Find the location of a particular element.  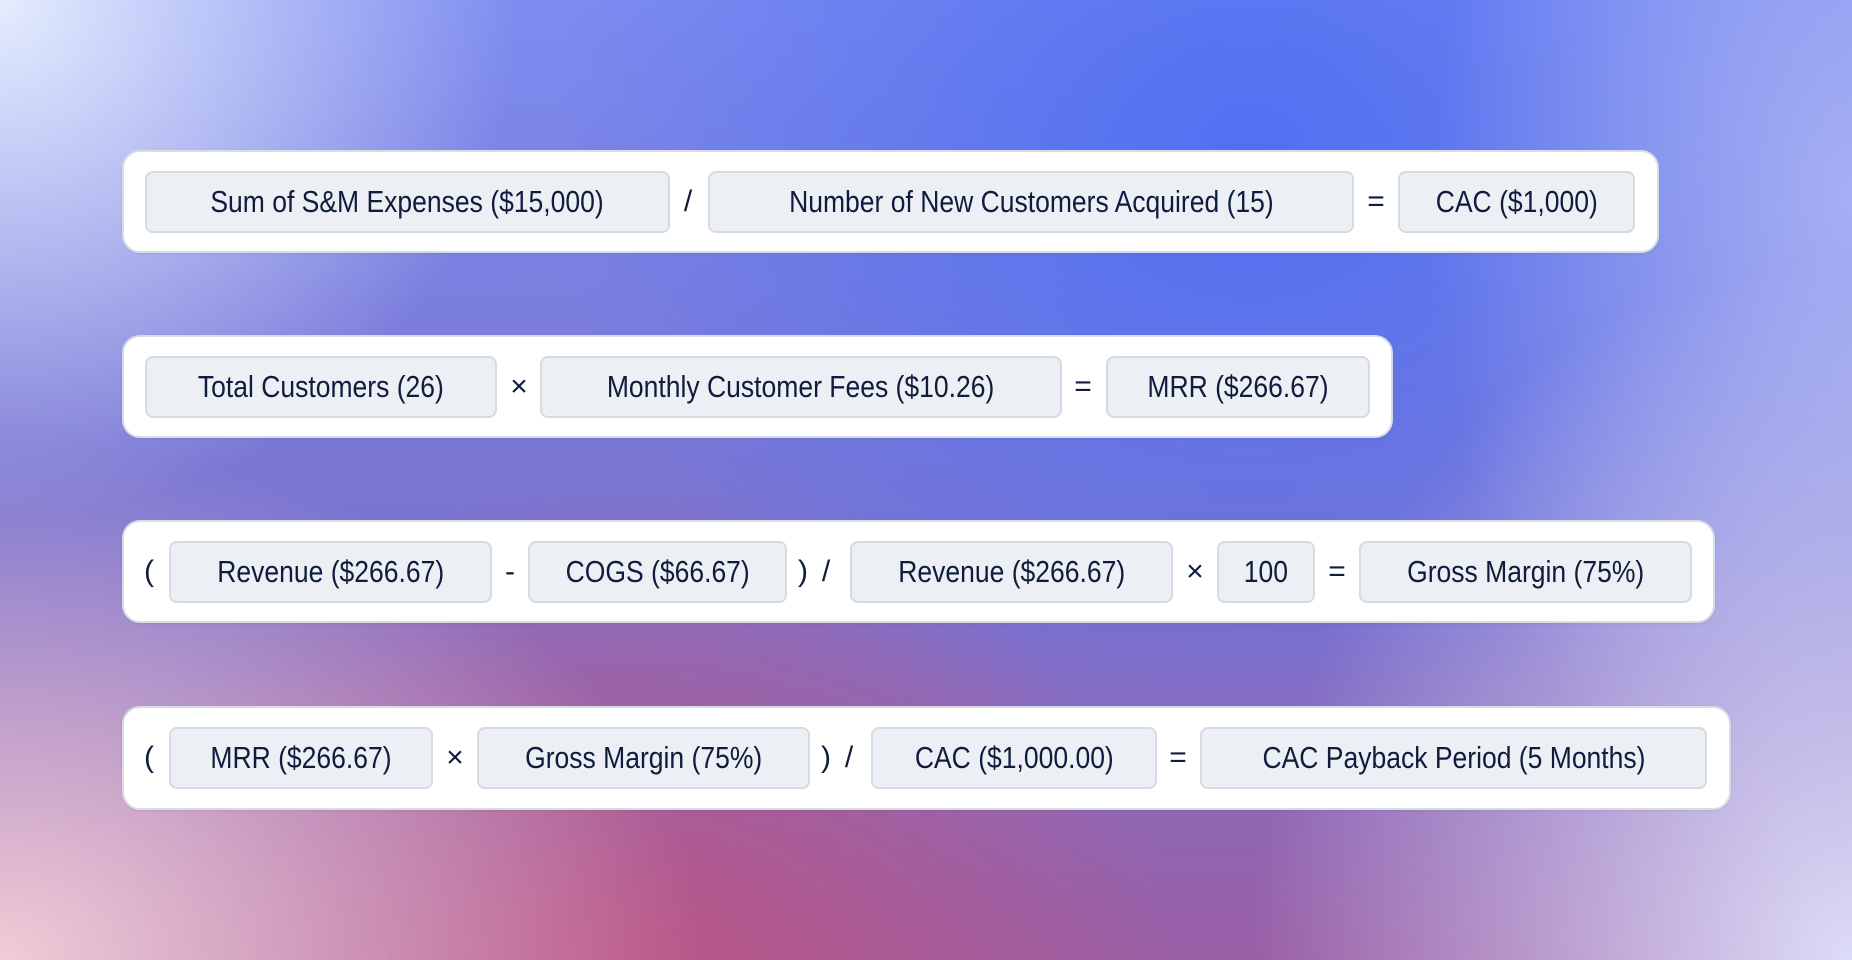

chip-gross-margin: Gross Margin (75%) is located at coordinates (643, 758).